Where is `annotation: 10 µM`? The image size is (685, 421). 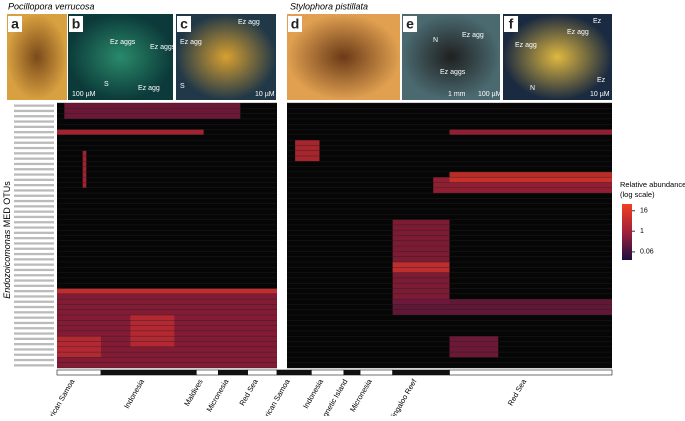 annotation: 10 µM is located at coordinates (600, 94).